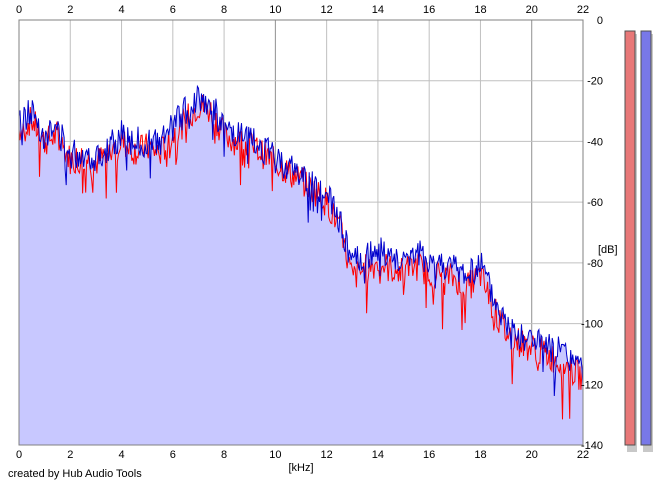  Describe the element at coordinates (592, 233) in the screenshot. I see `y-tick-labels: 0 -20 -40 -60 -80 -100 -120 -140` at that location.